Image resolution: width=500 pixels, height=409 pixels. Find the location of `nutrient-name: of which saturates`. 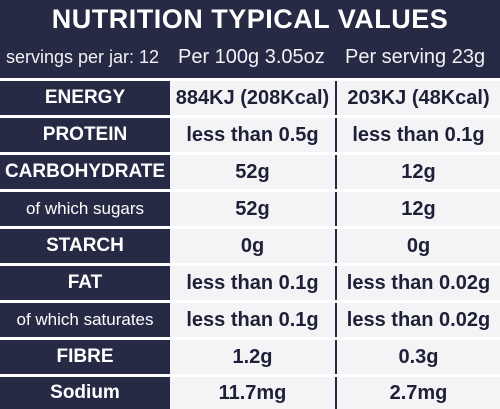

nutrient-name: of which saturates is located at coordinates (85, 319).